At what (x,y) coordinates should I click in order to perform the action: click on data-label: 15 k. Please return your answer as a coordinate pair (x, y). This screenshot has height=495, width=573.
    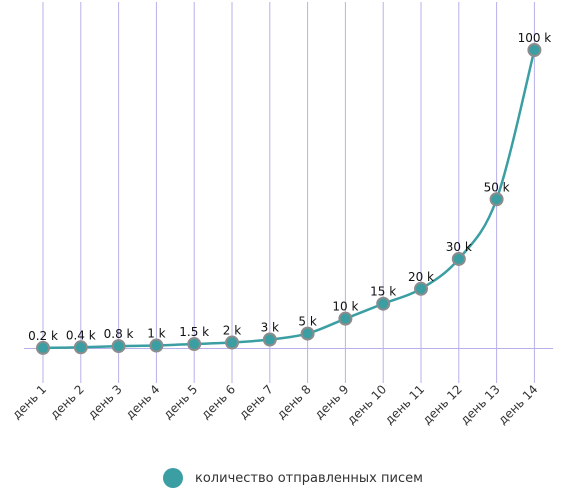
    Looking at the image, I should click on (383, 292).